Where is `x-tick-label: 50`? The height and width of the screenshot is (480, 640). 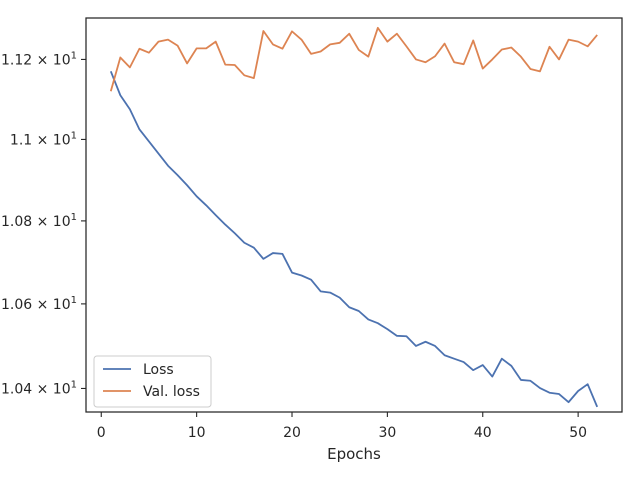
x-tick-label: 50 is located at coordinates (578, 433).